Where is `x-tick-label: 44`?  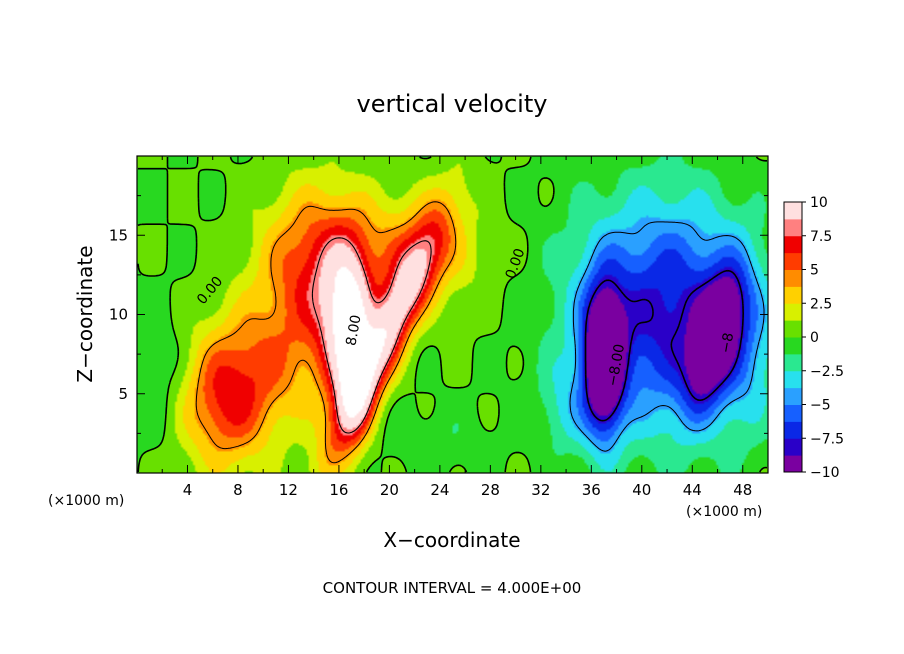
x-tick-label: 44 is located at coordinates (692, 490).